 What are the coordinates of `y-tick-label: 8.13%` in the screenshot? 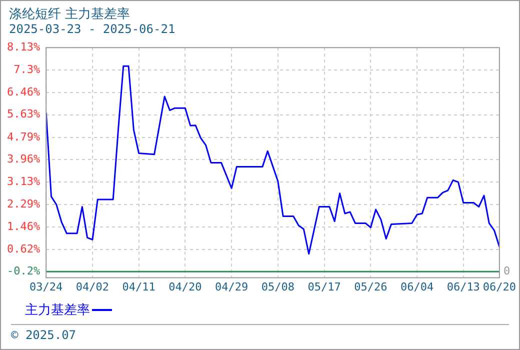 It's located at (23, 47).